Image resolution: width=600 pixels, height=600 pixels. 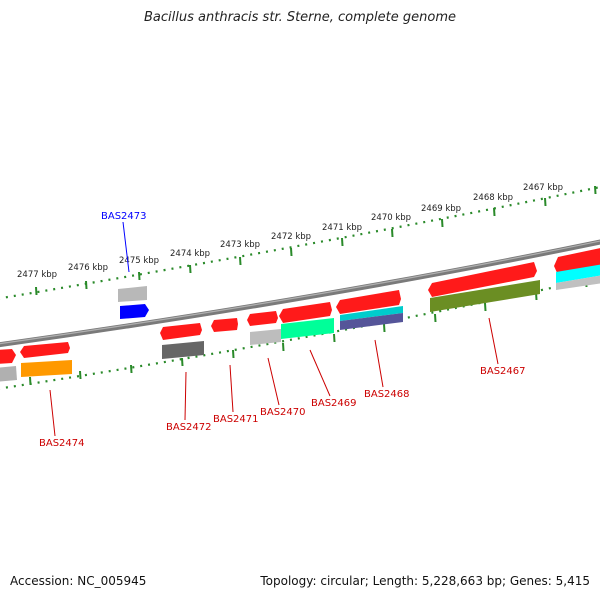 What do you see at coordinates (37, 275) in the screenshot?
I see `scale-tick-label: 2477 kbp` at bounding box center [37, 275].